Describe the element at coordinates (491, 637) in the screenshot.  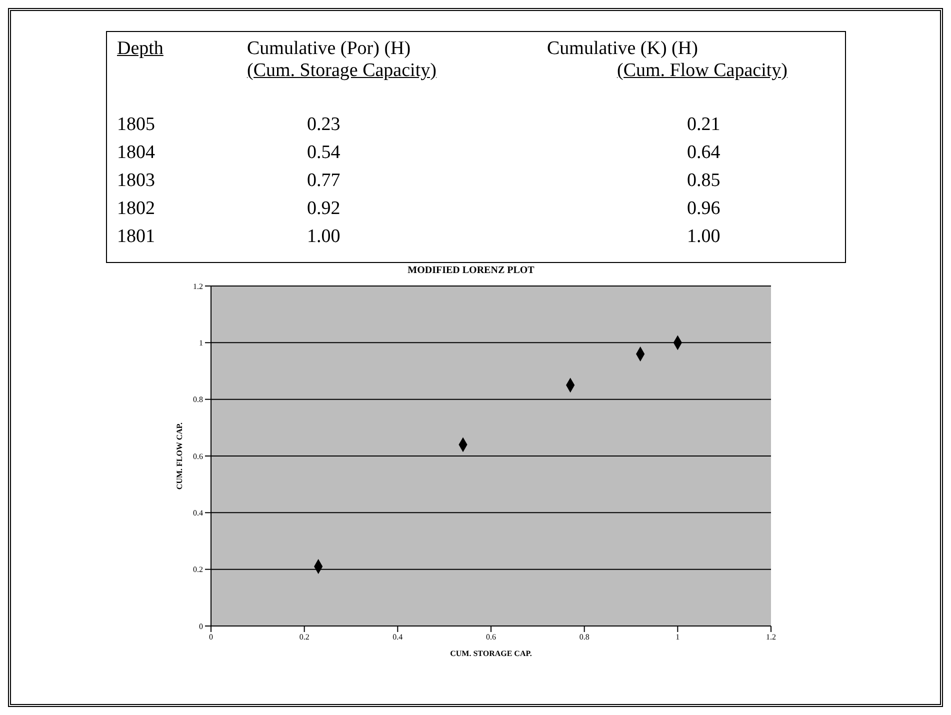
I see `x-tick-label: 0.6` at that location.